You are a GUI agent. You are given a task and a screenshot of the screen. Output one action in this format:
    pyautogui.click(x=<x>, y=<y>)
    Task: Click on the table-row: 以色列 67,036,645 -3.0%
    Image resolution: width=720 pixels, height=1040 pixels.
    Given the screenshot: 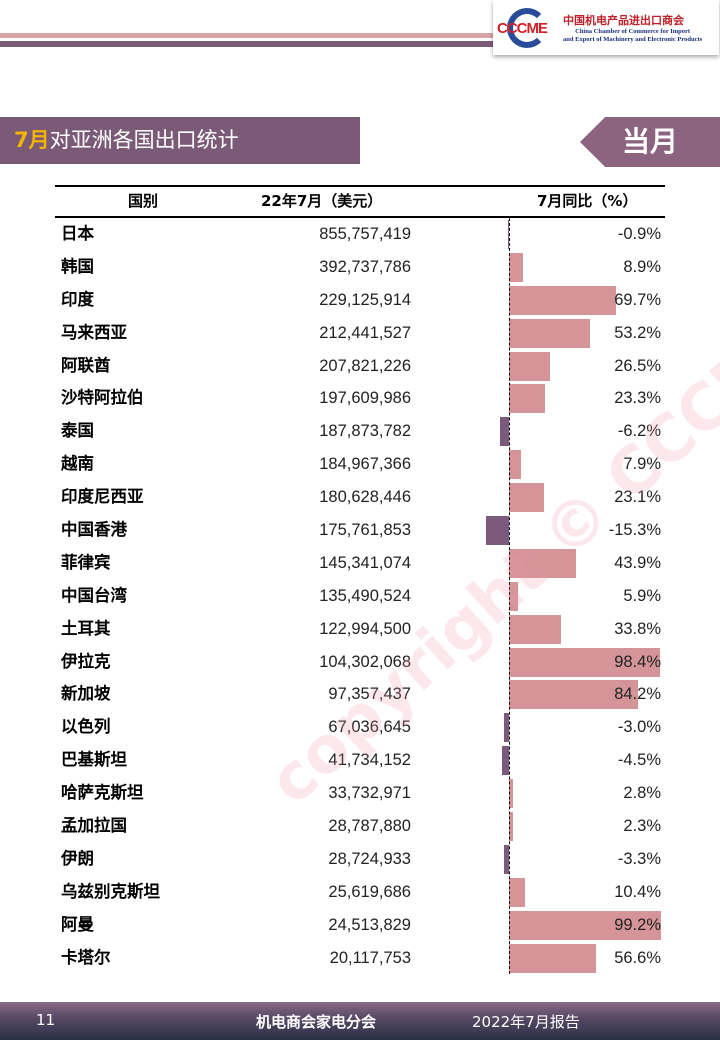 What is the action you would take?
    pyautogui.click(x=360, y=727)
    